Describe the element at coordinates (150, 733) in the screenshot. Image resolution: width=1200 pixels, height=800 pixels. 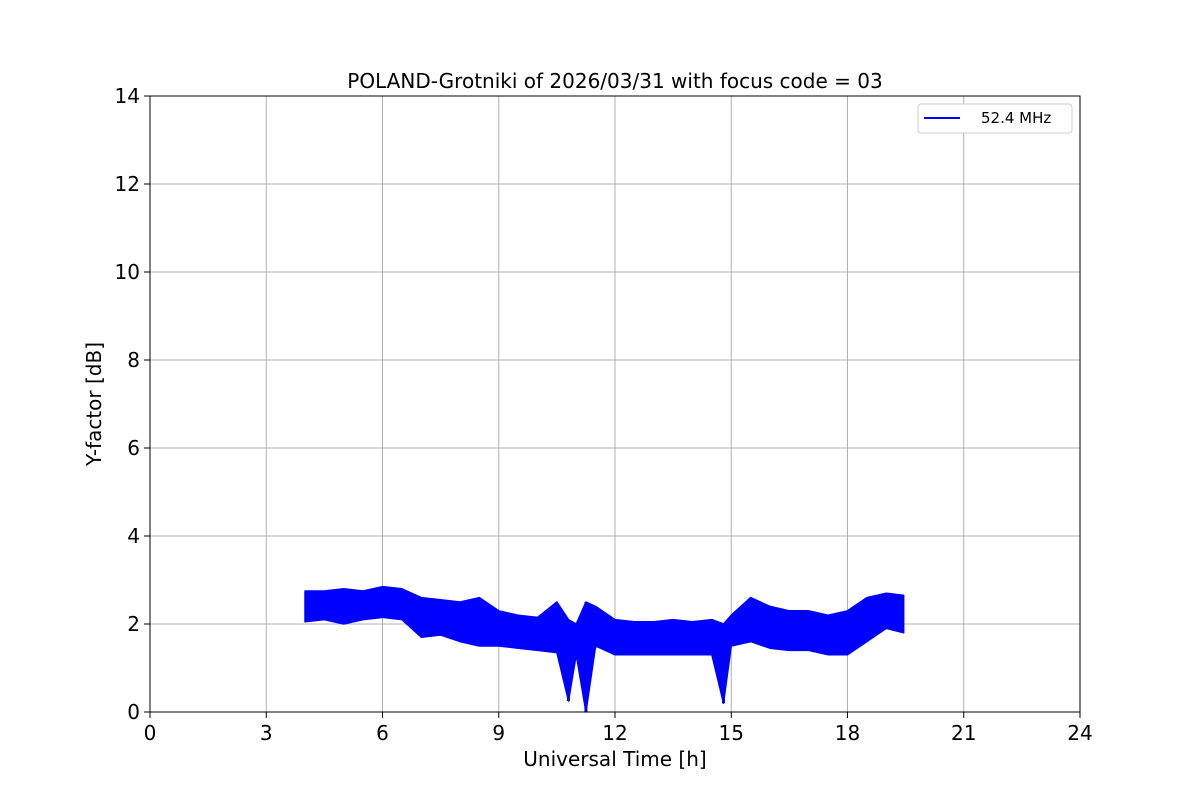
I see `x-tick-label: 0` at that location.